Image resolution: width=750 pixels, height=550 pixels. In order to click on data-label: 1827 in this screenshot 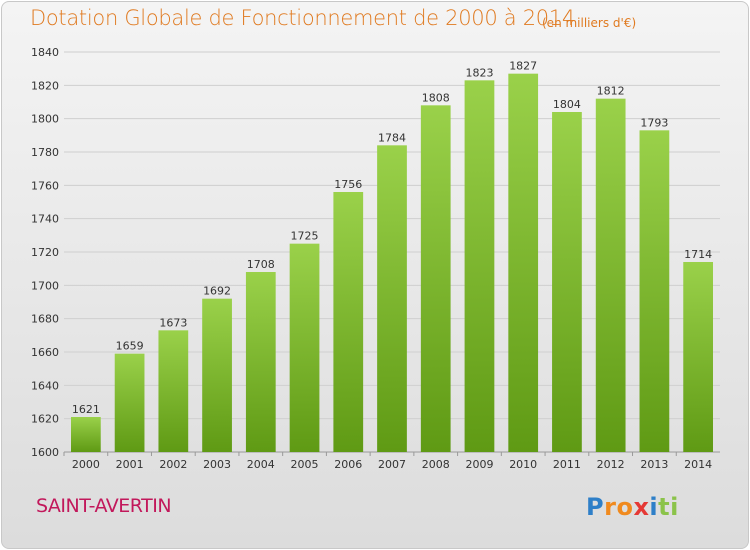, I will do `click(523, 66)`.